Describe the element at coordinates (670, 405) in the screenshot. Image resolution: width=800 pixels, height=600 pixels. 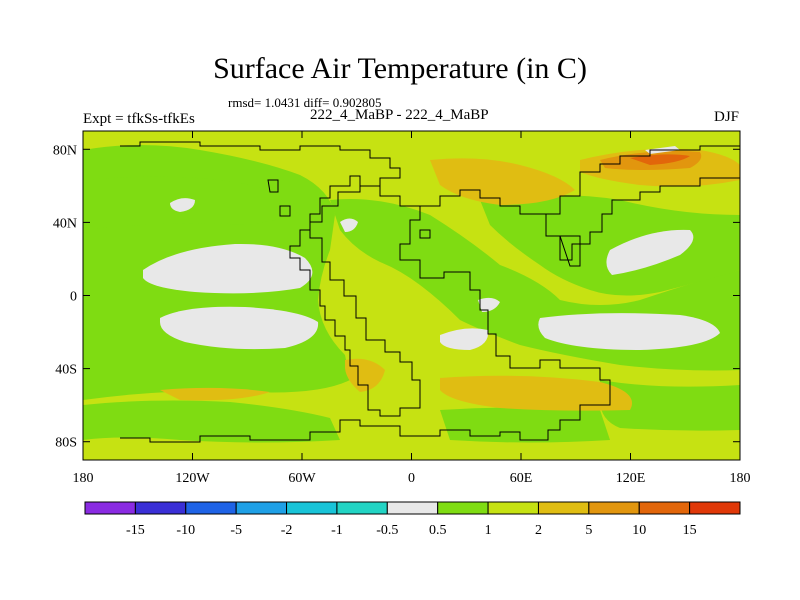
I see `ocean-green-south-east` at that location.